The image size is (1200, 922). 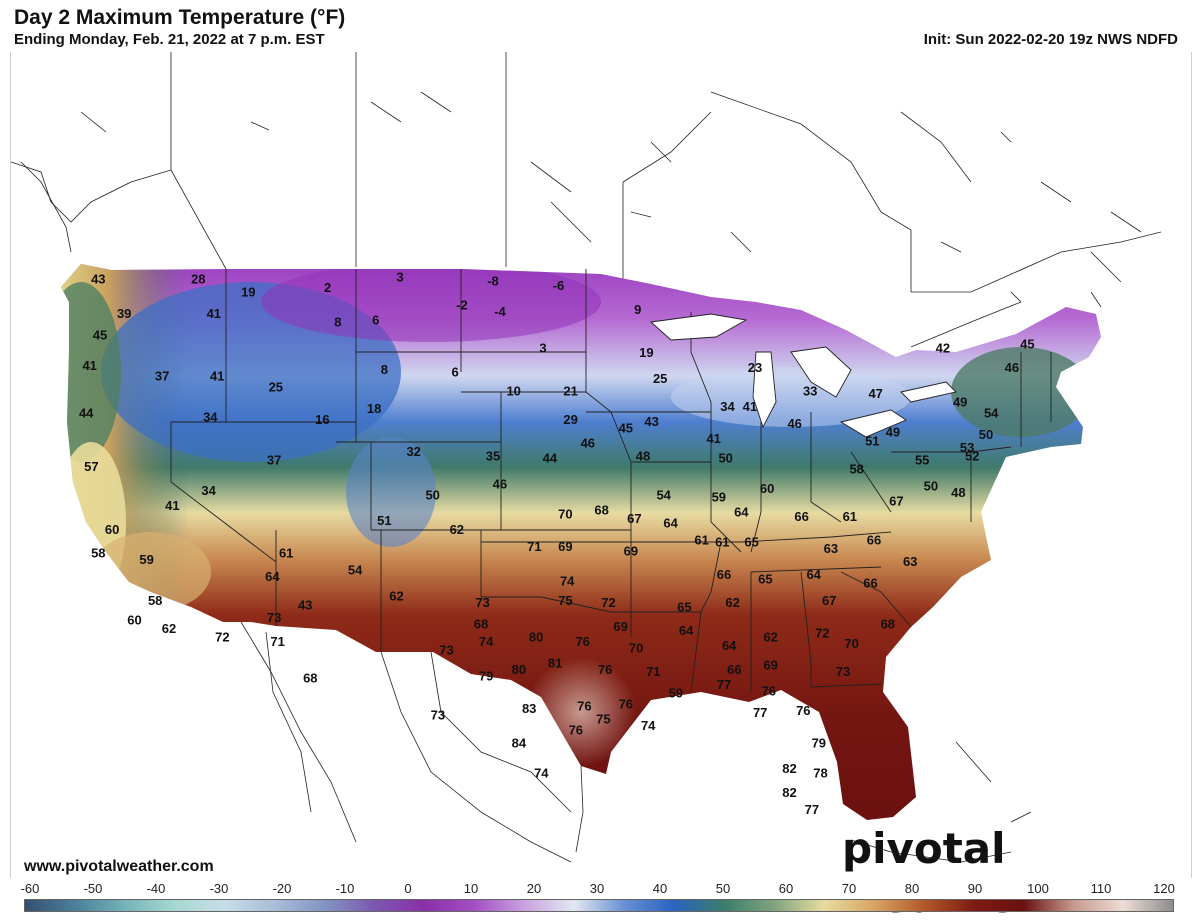 I want to click on temperature-value: 9, so click(x=637, y=309).